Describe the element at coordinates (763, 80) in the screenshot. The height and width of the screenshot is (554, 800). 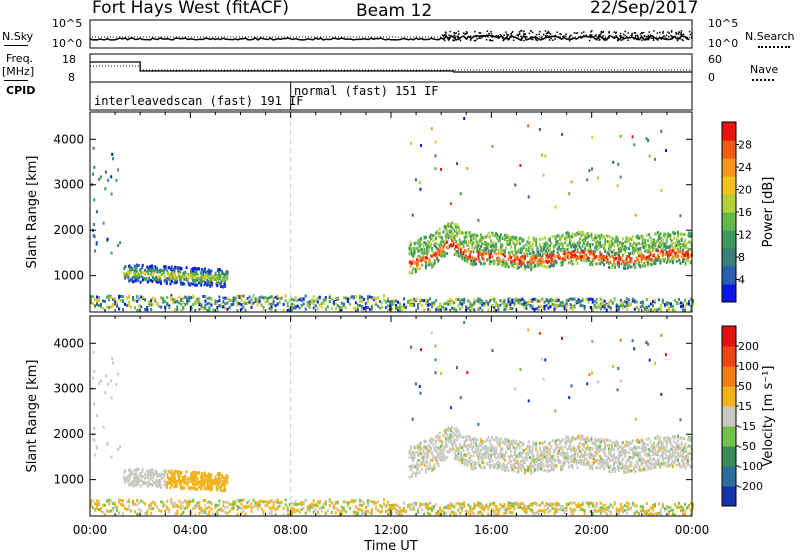
I see `nave-dotted-line` at that location.